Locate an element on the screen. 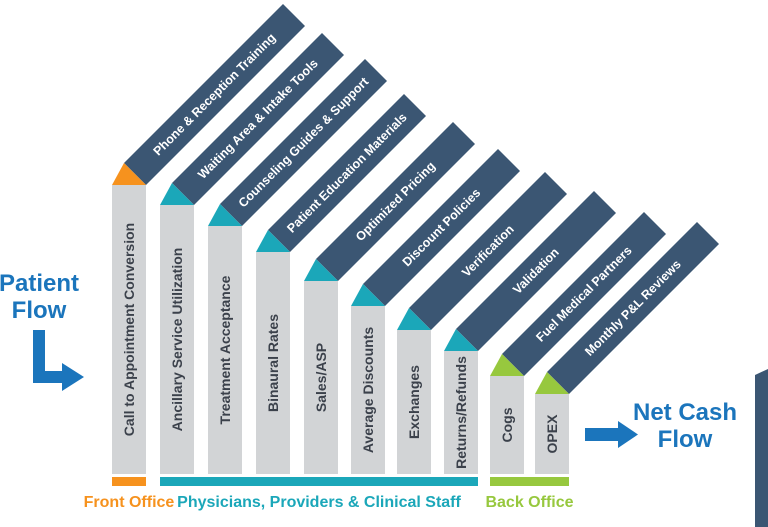  metric-column-label: Treatment Acceptance is located at coordinates (225, 349).